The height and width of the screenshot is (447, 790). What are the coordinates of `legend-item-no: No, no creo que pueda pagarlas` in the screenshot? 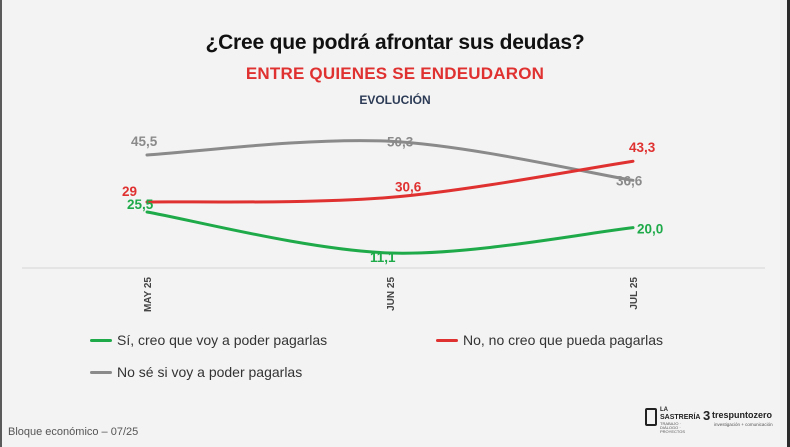 It's located at (549, 340).